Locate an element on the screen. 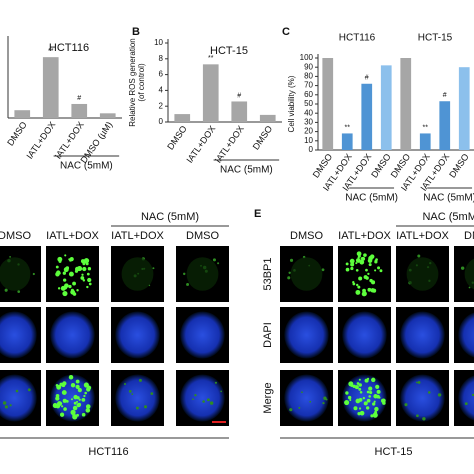  y-tick-label: 0 is located at coordinates (161, 121).